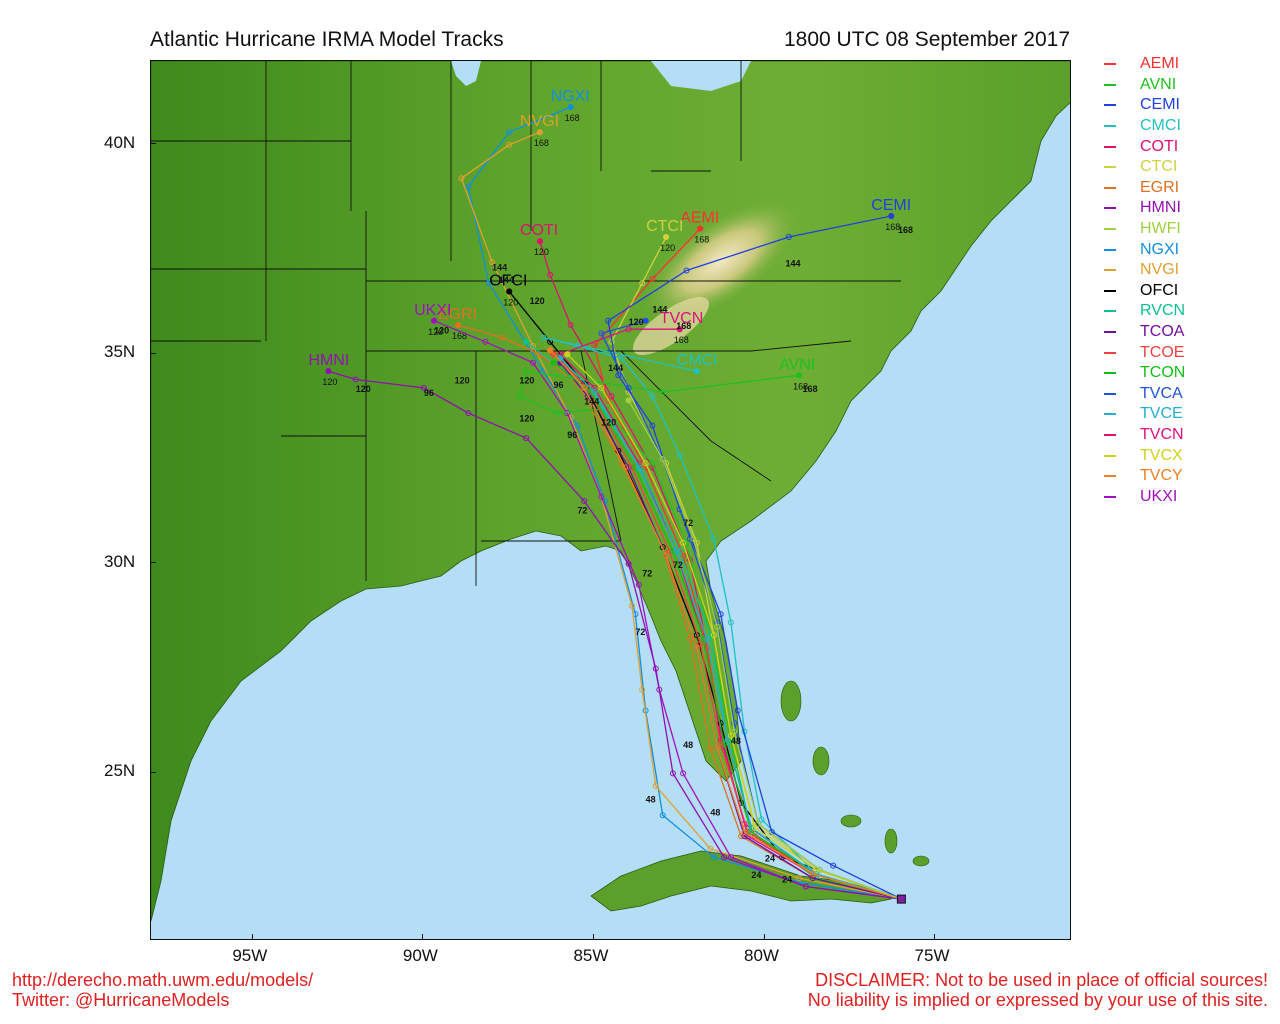 The height and width of the screenshot is (1024, 1280). Describe the element at coordinates (1187, 414) in the screenshot. I see `legend-item-tvce: TVCE` at that location.